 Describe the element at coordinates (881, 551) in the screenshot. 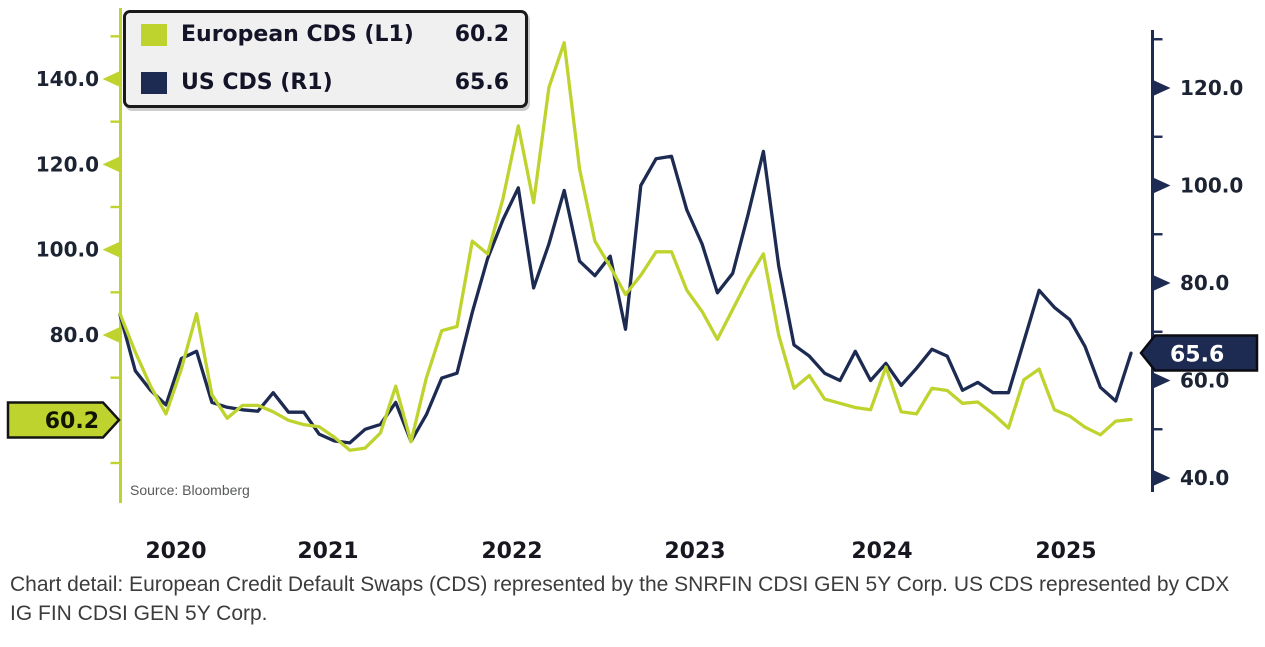

I see `x-axis-year-label: 2024` at that location.